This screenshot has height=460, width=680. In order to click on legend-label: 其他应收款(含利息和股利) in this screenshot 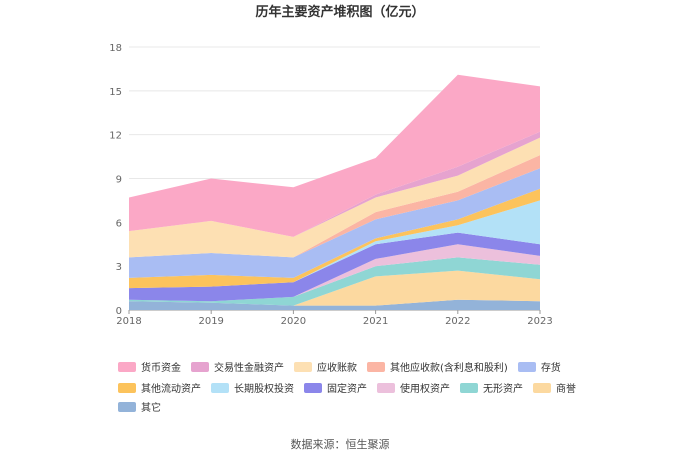, I will do `click(449, 368)`.